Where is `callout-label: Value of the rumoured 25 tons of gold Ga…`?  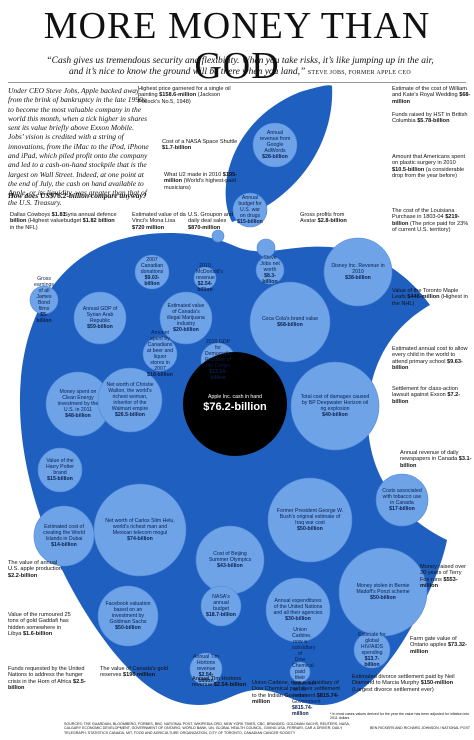
callout-label: Value of the rumoured 25 tons of gold Ga… is located at coordinates (40, 625).